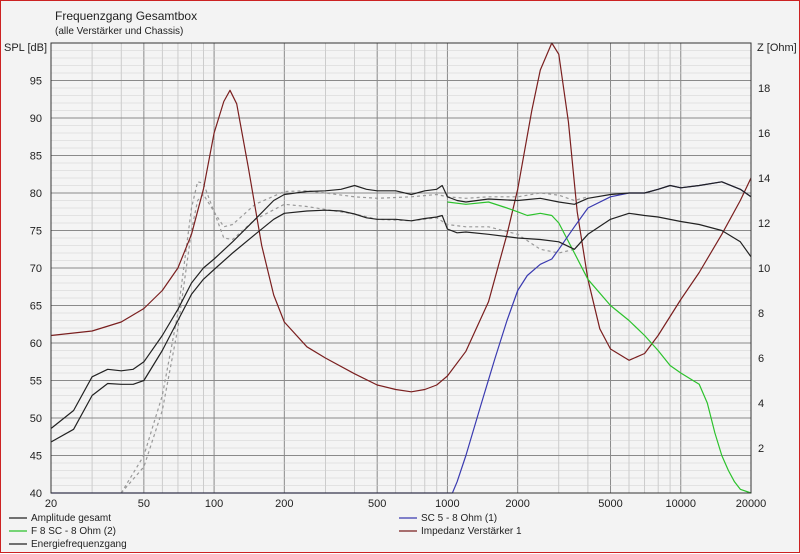 This screenshot has width=800, height=554. I want to click on y-left-axis-label: SPL [dB], so click(25, 48).